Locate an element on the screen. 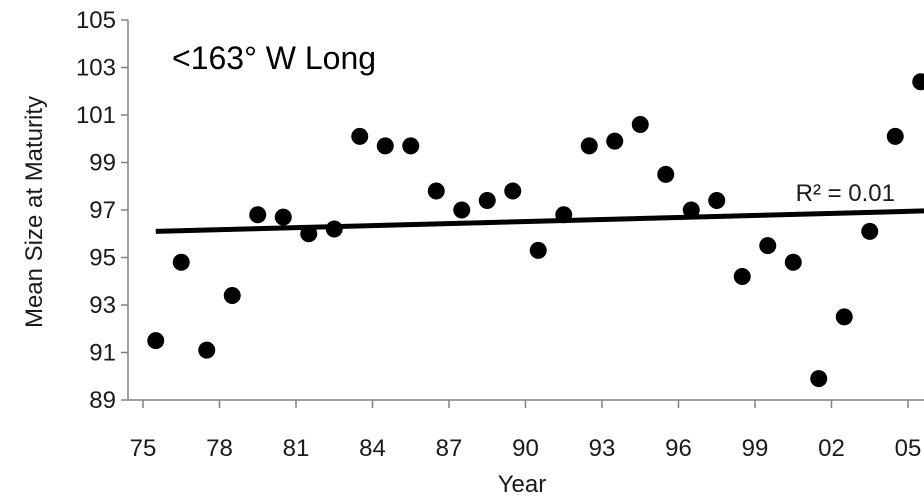 The image size is (924, 500). x-axis: 757881848790939699020508 is located at coordinates (526, 430).